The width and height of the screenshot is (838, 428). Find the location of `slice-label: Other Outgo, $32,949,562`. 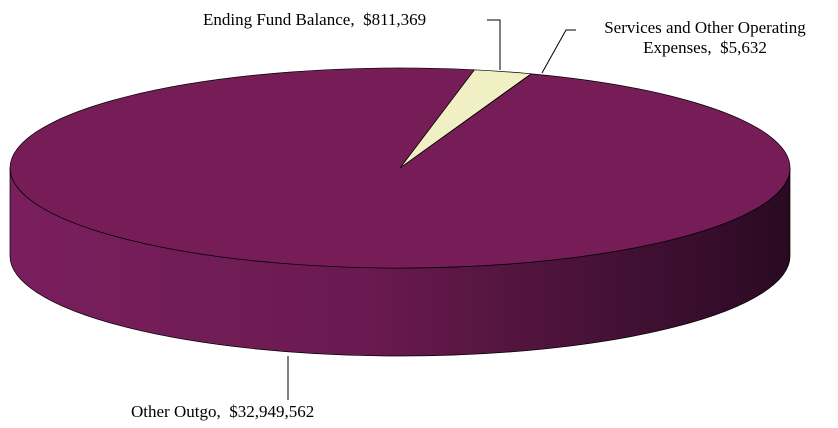

slice-label: Other Outgo, $32,949,562 is located at coordinates (223, 411).